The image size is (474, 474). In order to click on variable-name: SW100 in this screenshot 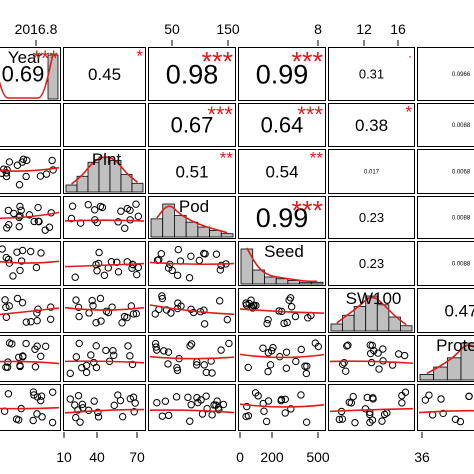, I will do `click(374, 298)`.